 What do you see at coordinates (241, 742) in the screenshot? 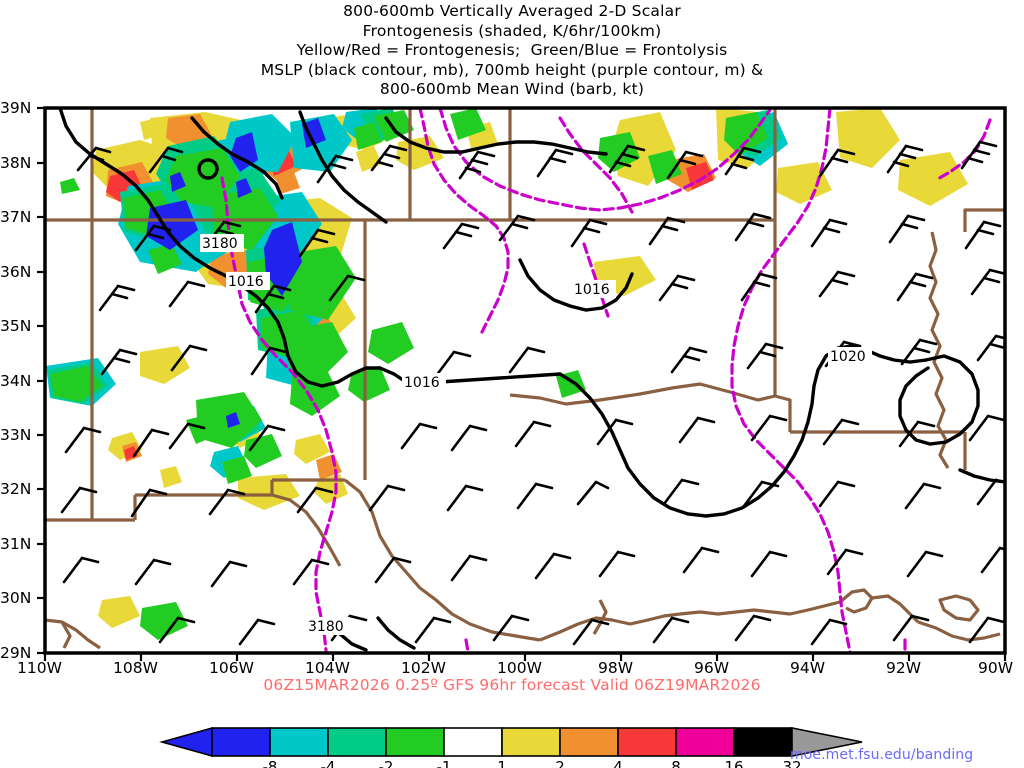
I see `colorbar-band-blue` at bounding box center [241, 742].